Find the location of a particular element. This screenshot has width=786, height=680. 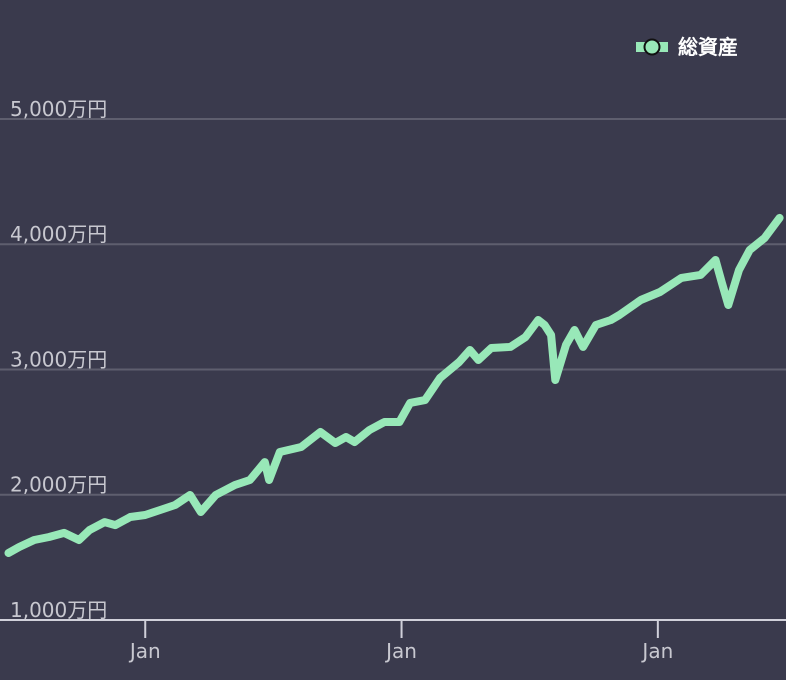

y-tick-label: 5,000万円 is located at coordinates (58, 109).